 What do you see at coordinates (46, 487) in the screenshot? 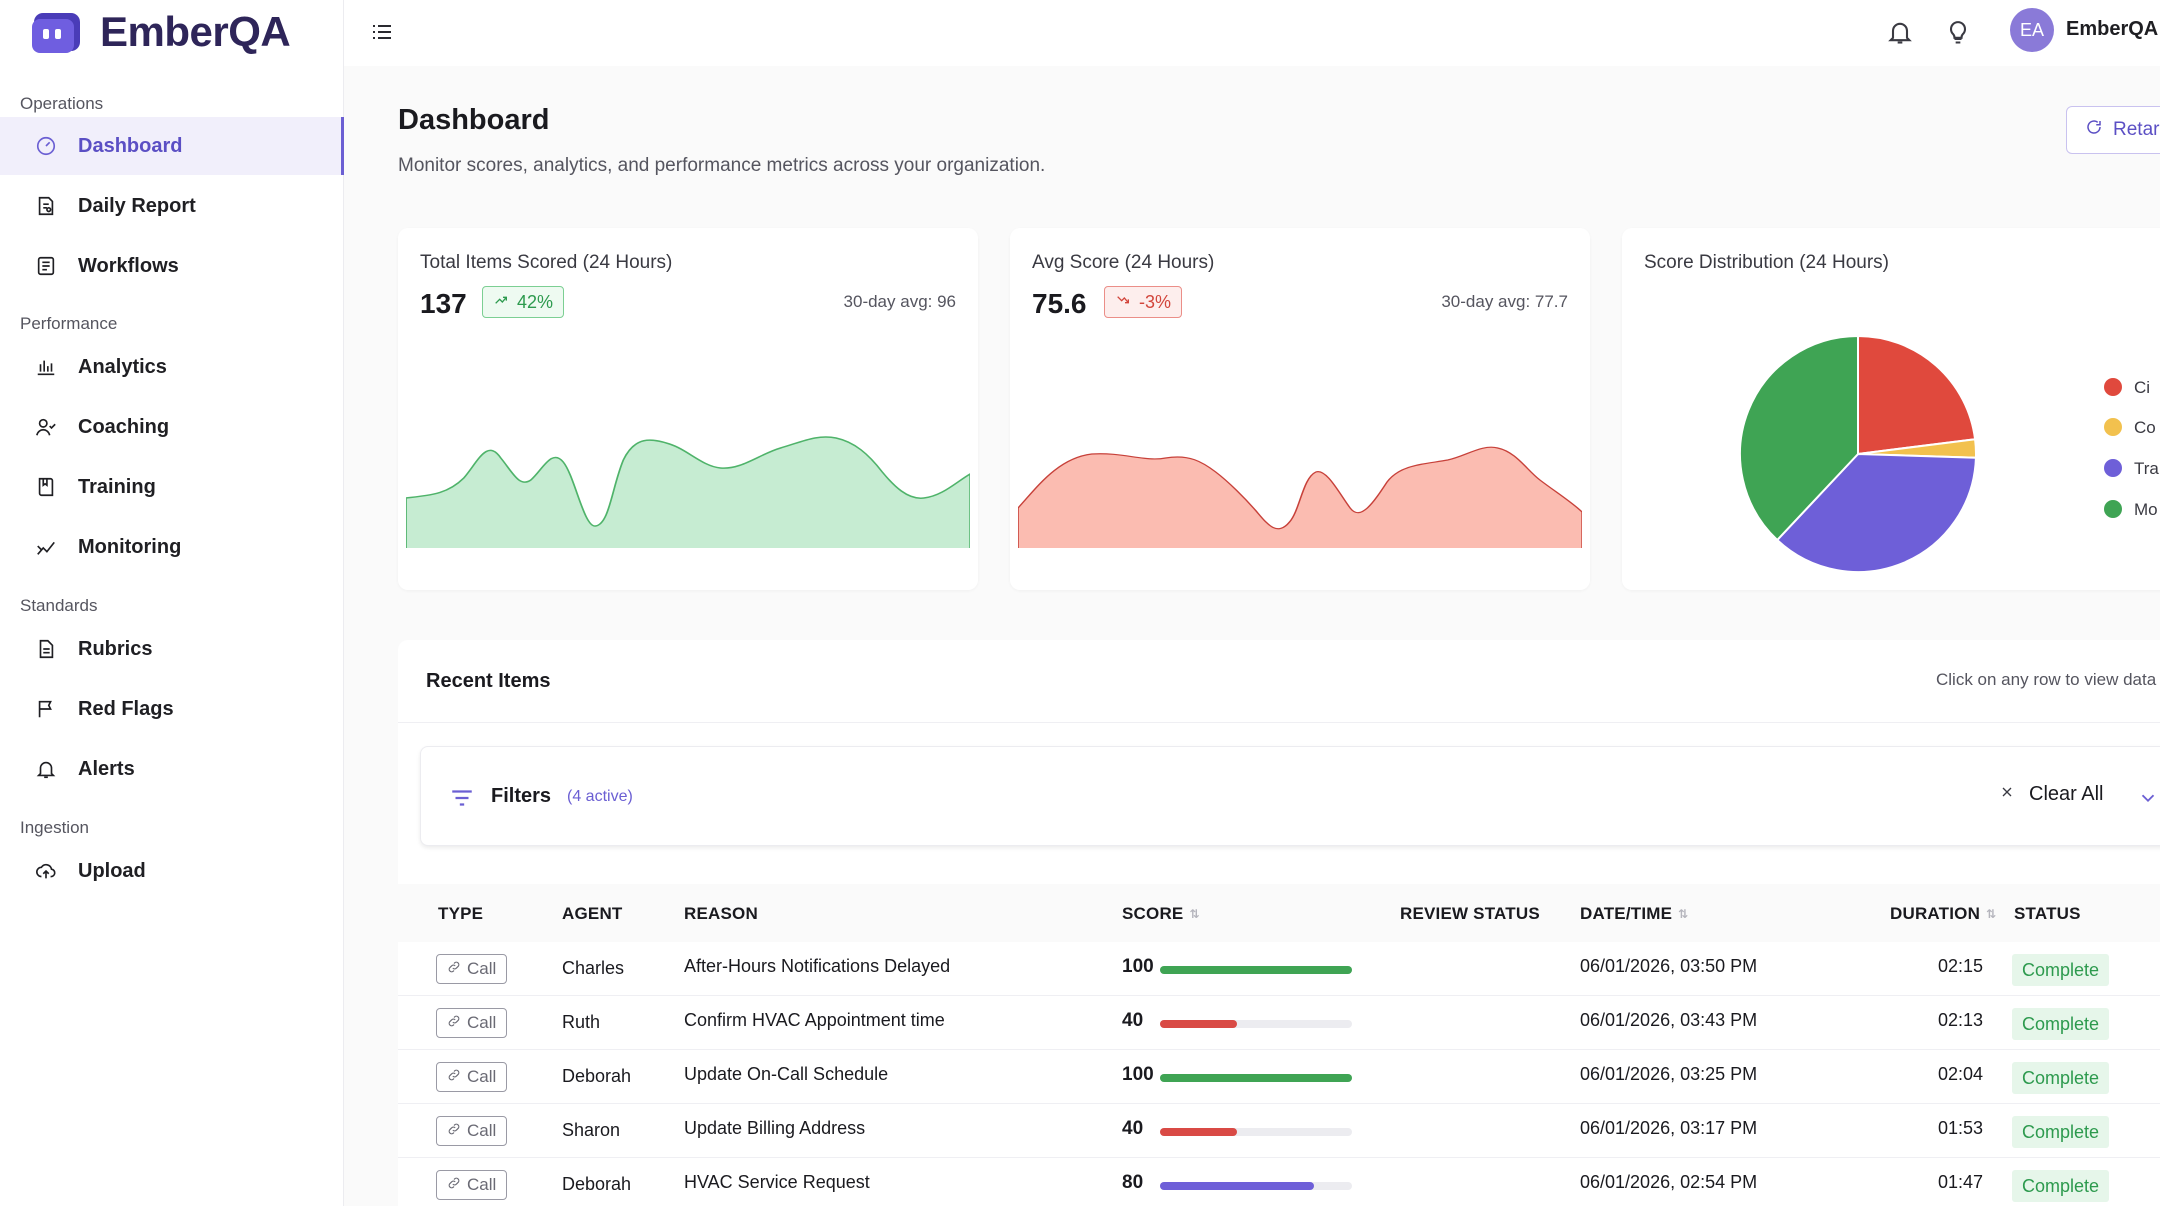
I see `book-icon` at bounding box center [46, 487].